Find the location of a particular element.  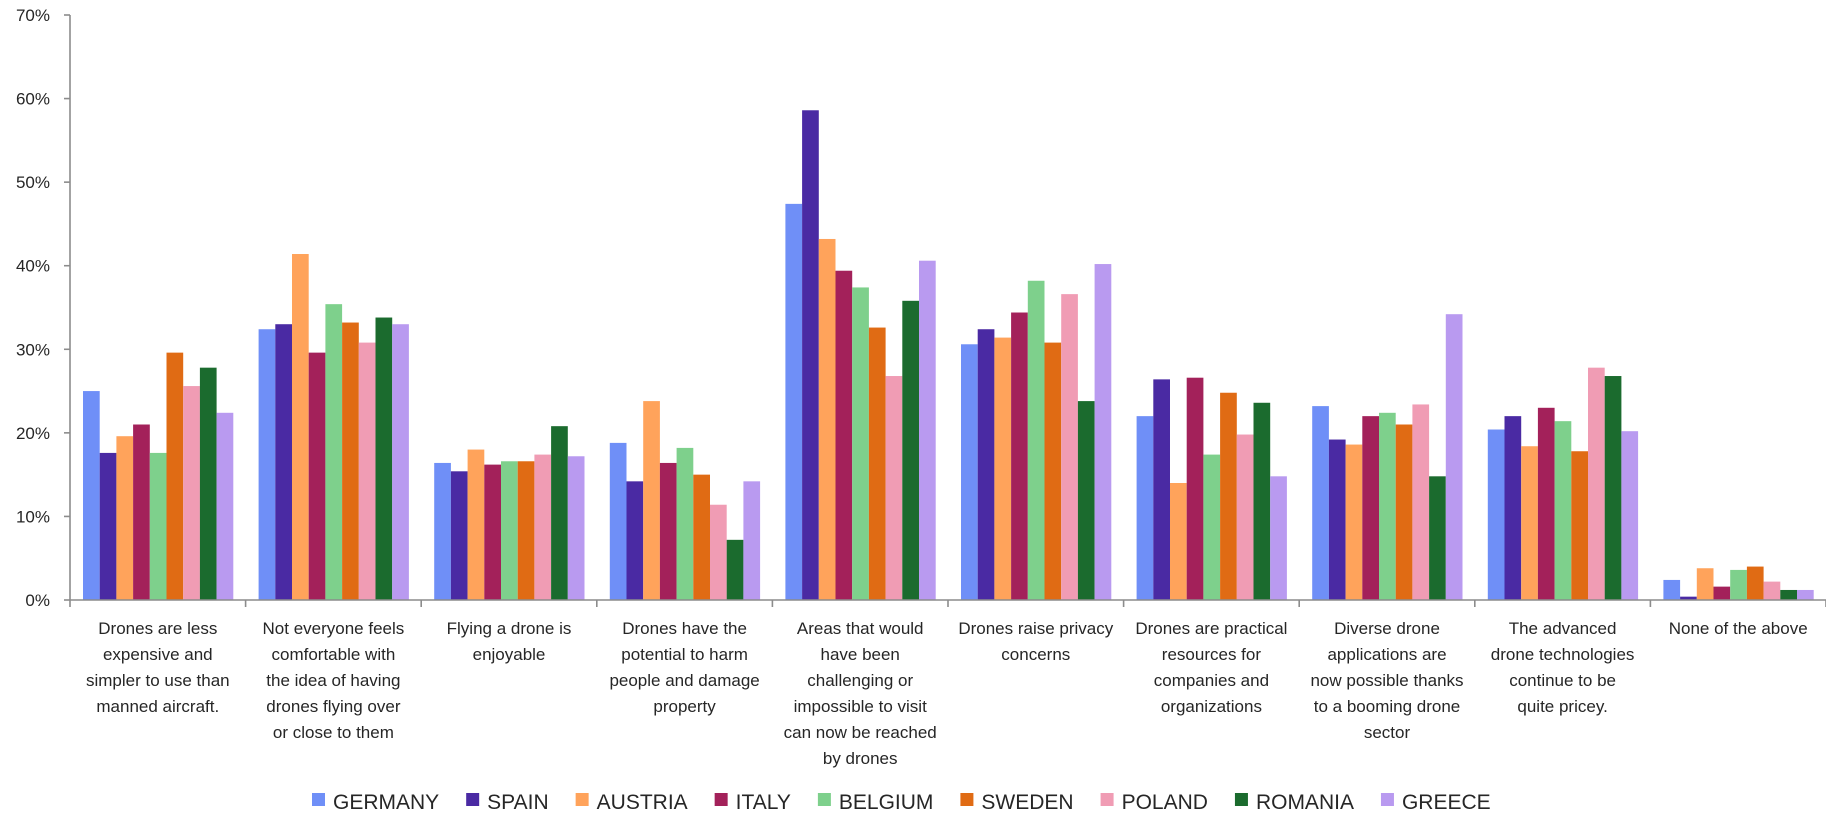

legend-swatch-sweden is located at coordinates (967, 799).